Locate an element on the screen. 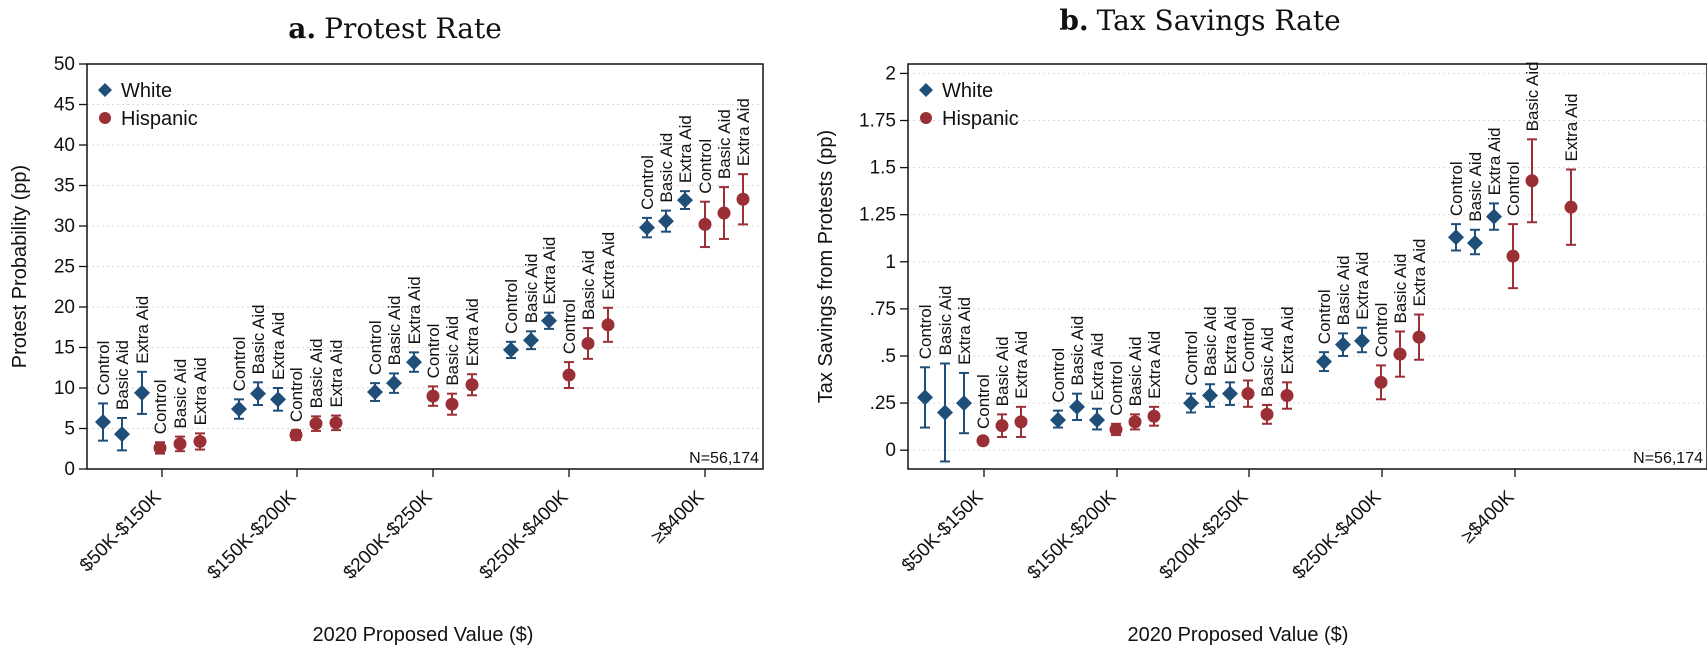  panel-title: a. Protest Rate is located at coordinates (395, 28).